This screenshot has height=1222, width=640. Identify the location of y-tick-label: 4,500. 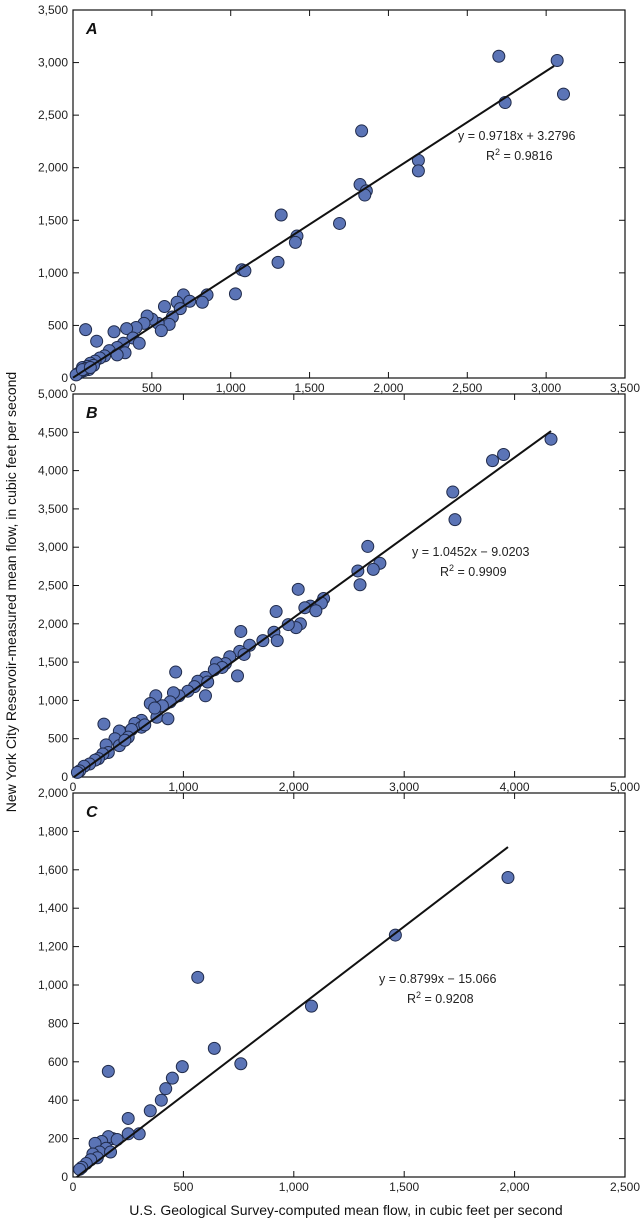
(53, 432).